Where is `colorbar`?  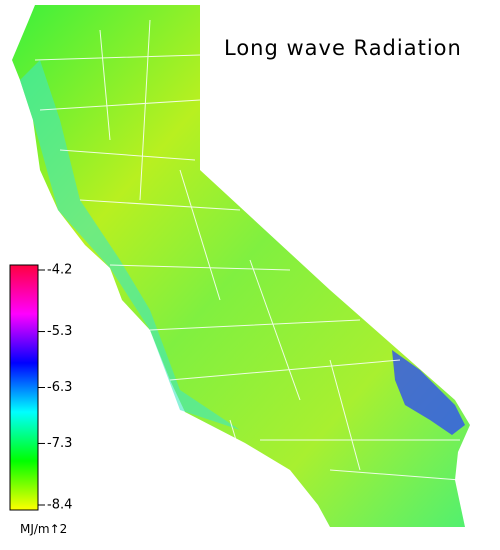 colorbar is located at coordinates (24, 387).